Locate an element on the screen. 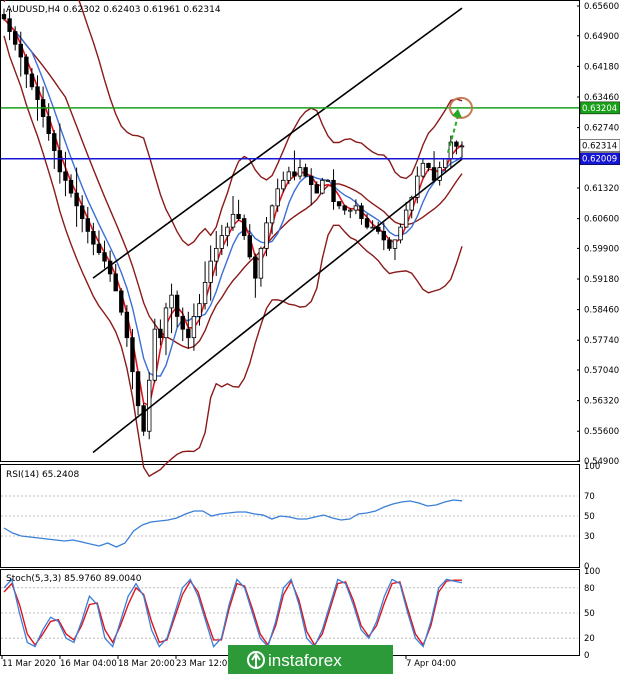 This screenshot has height=674, width=620. price-marker-label: 0.63204 is located at coordinates (599, 109).